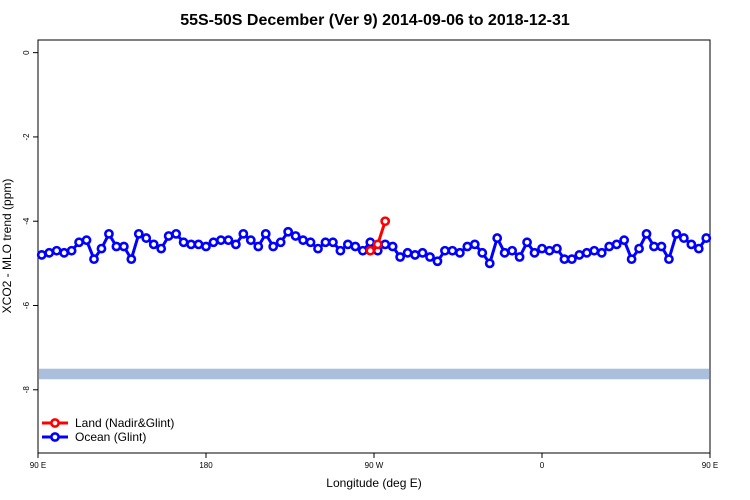 Image resolution: width=750 pixels, height=500 pixels. Describe the element at coordinates (206, 465) in the screenshot. I see `x-tick-label: 180` at that location.